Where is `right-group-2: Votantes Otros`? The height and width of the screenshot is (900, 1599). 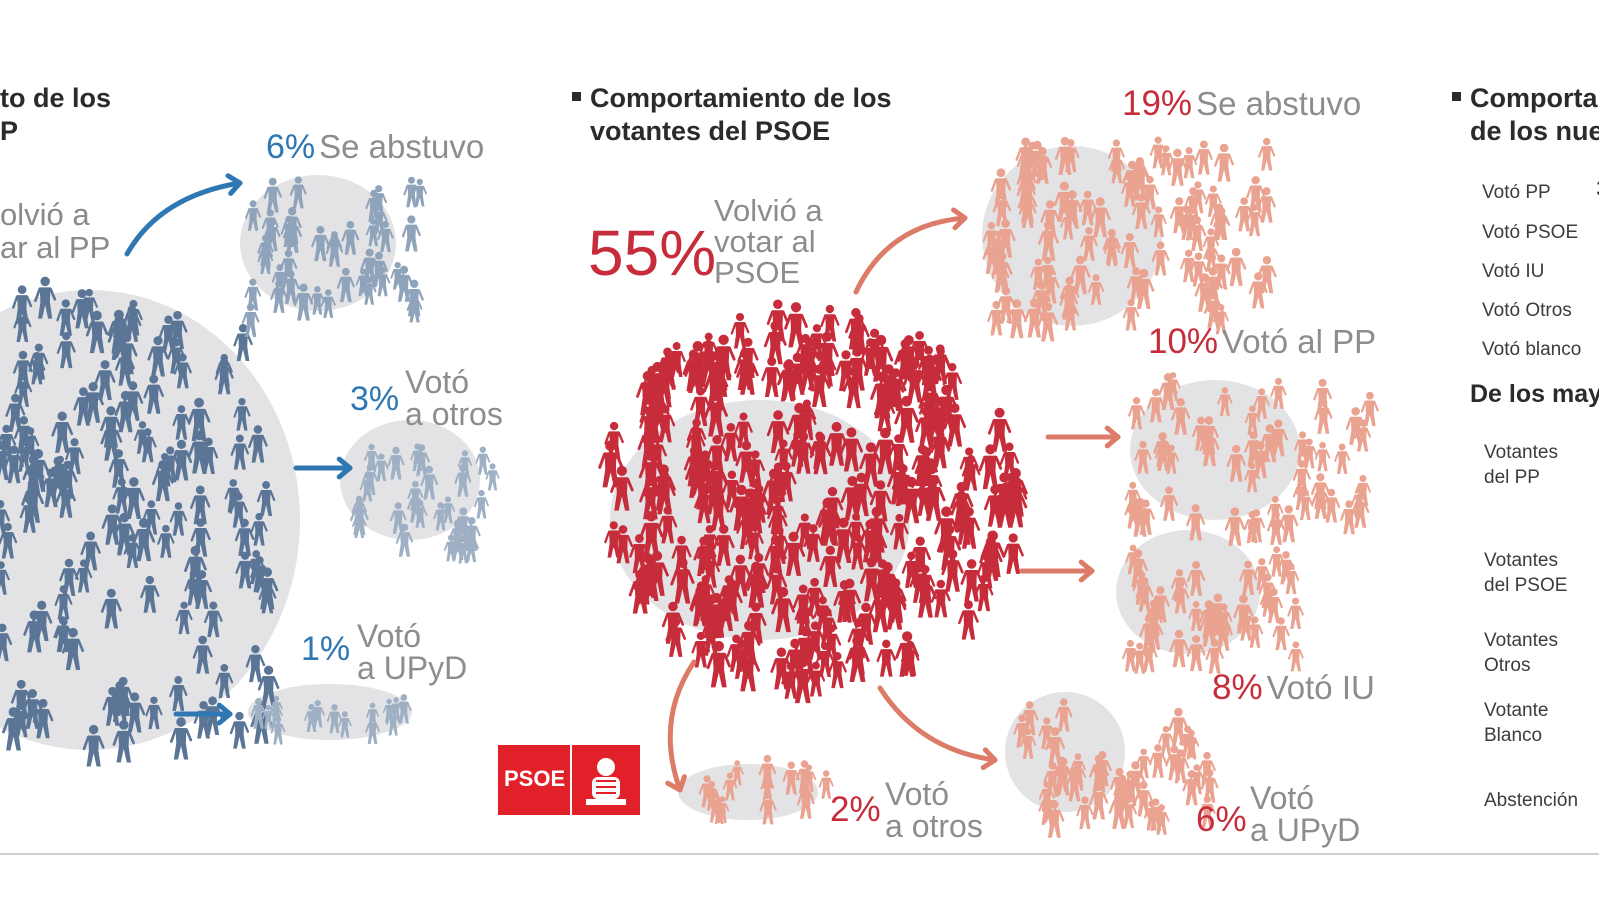
right-group-2: Votantes Otros is located at coordinates (1521, 653).